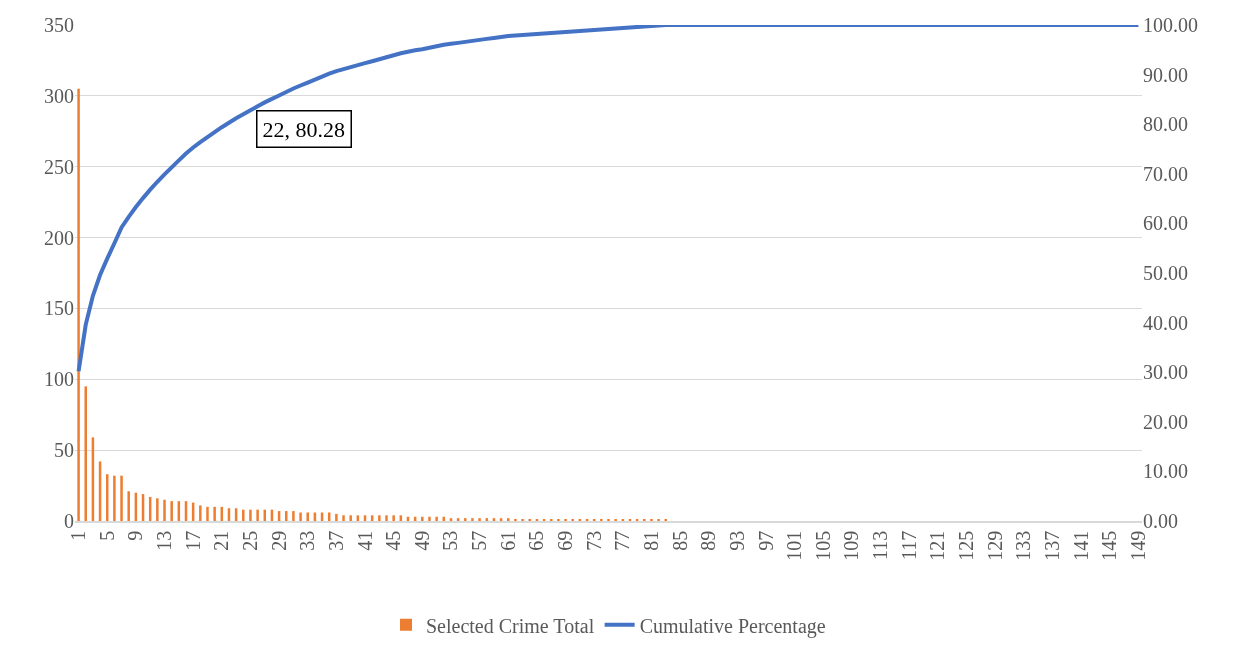 The height and width of the screenshot is (656, 1252). Describe the element at coordinates (64, 450) in the screenshot. I see `y-tick-label: 50` at that location.